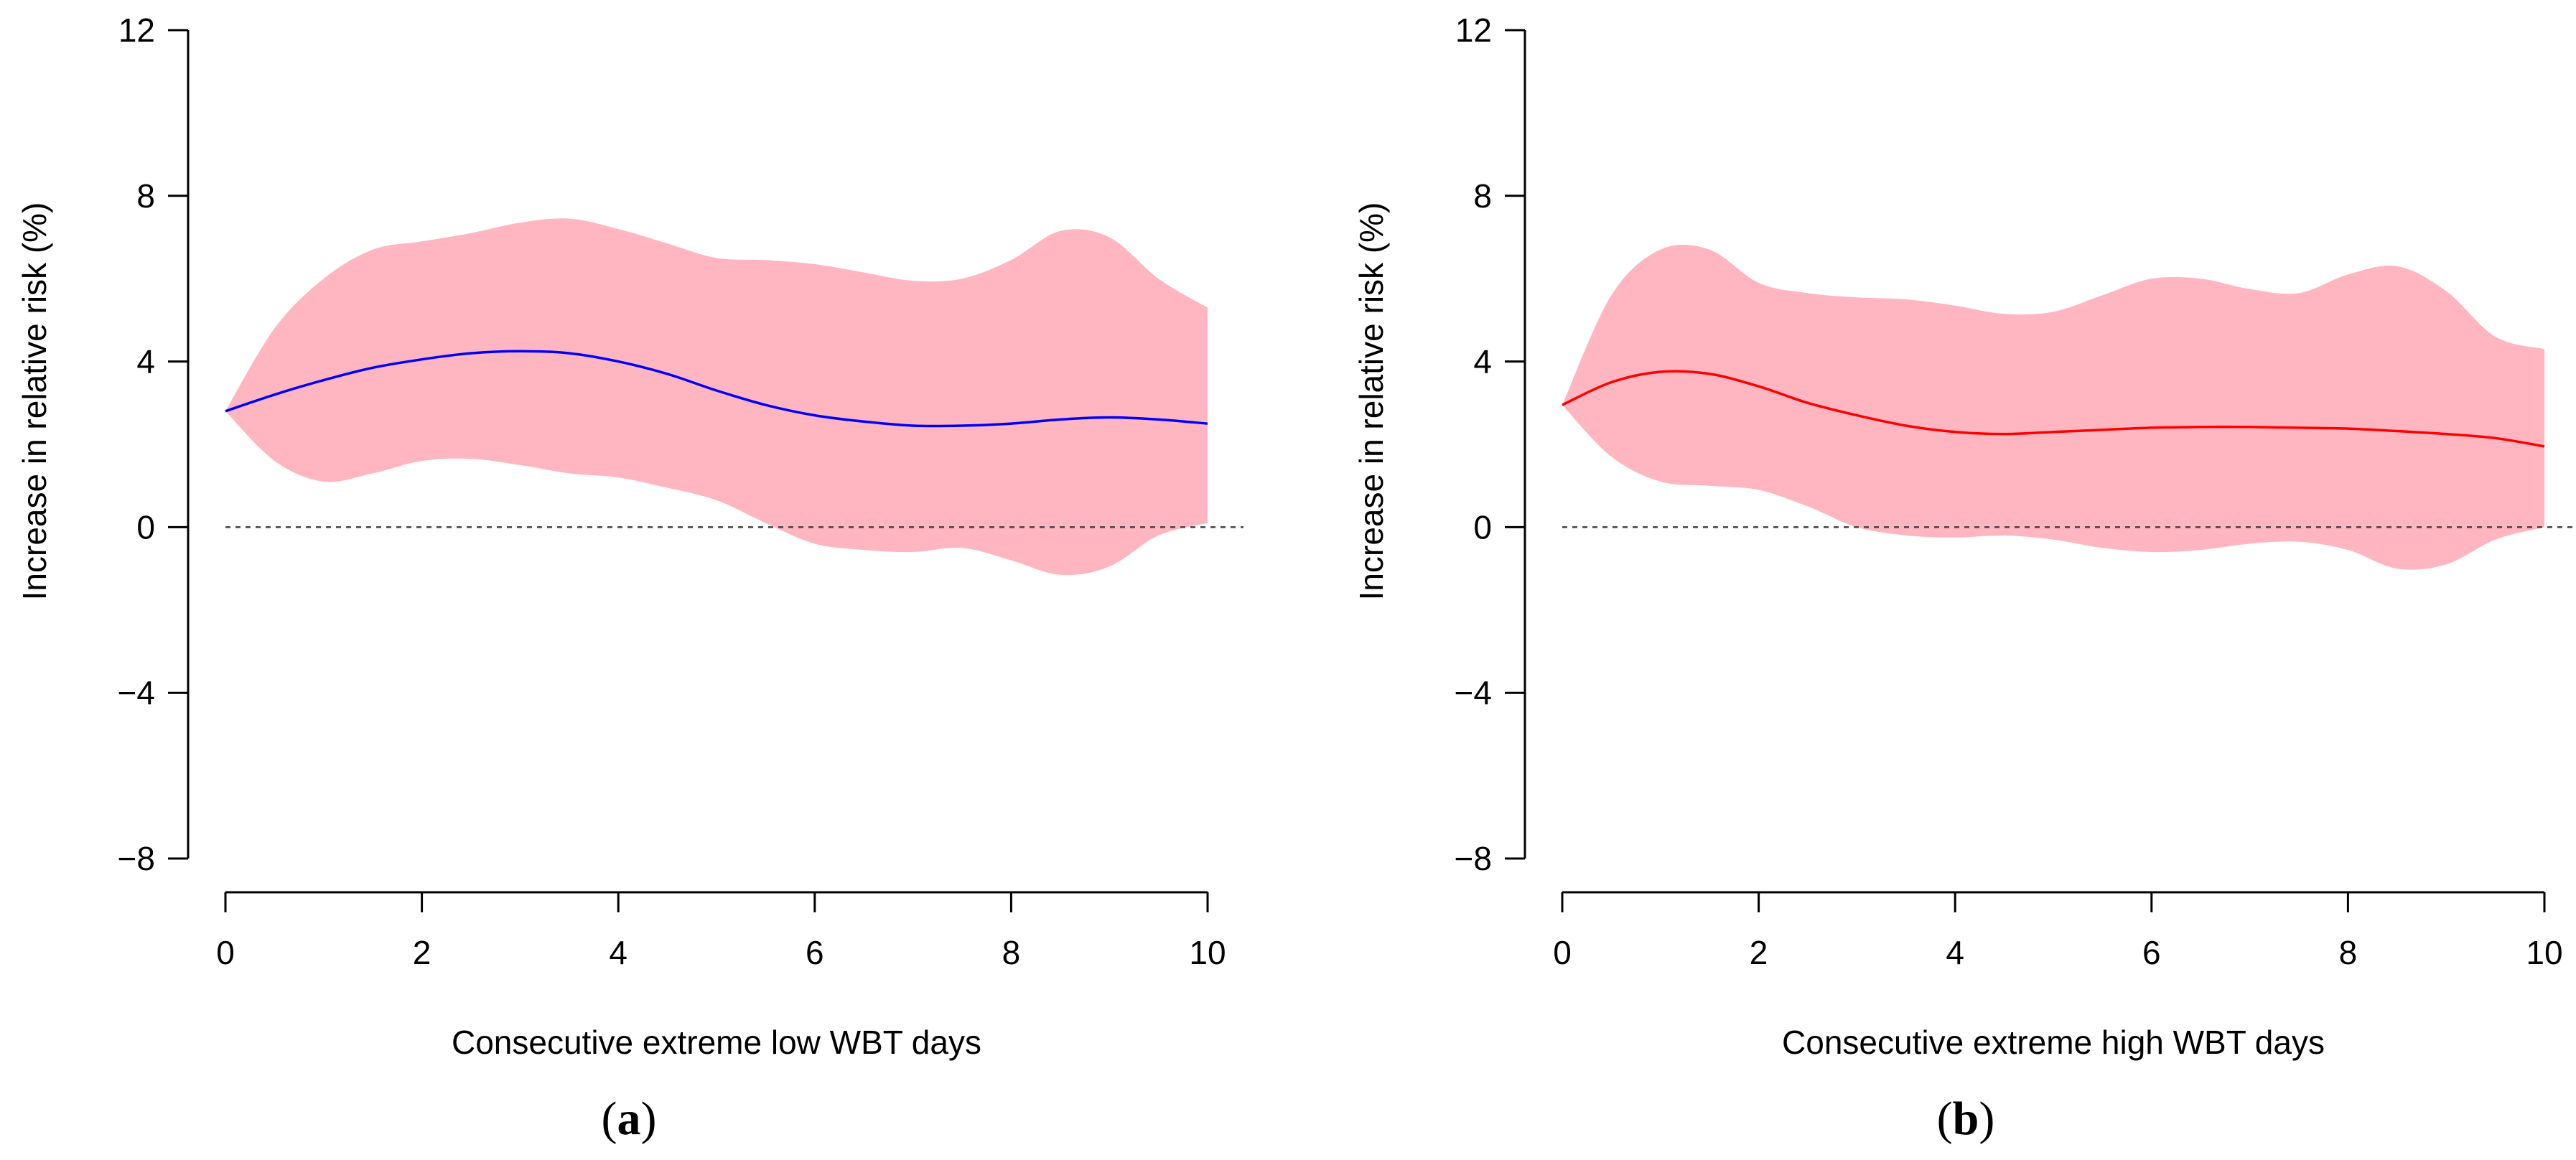  What do you see at coordinates (2058, 931) in the screenshot?
I see `panel-b-x-ticks: 0 2 4 6 8 10` at bounding box center [2058, 931].